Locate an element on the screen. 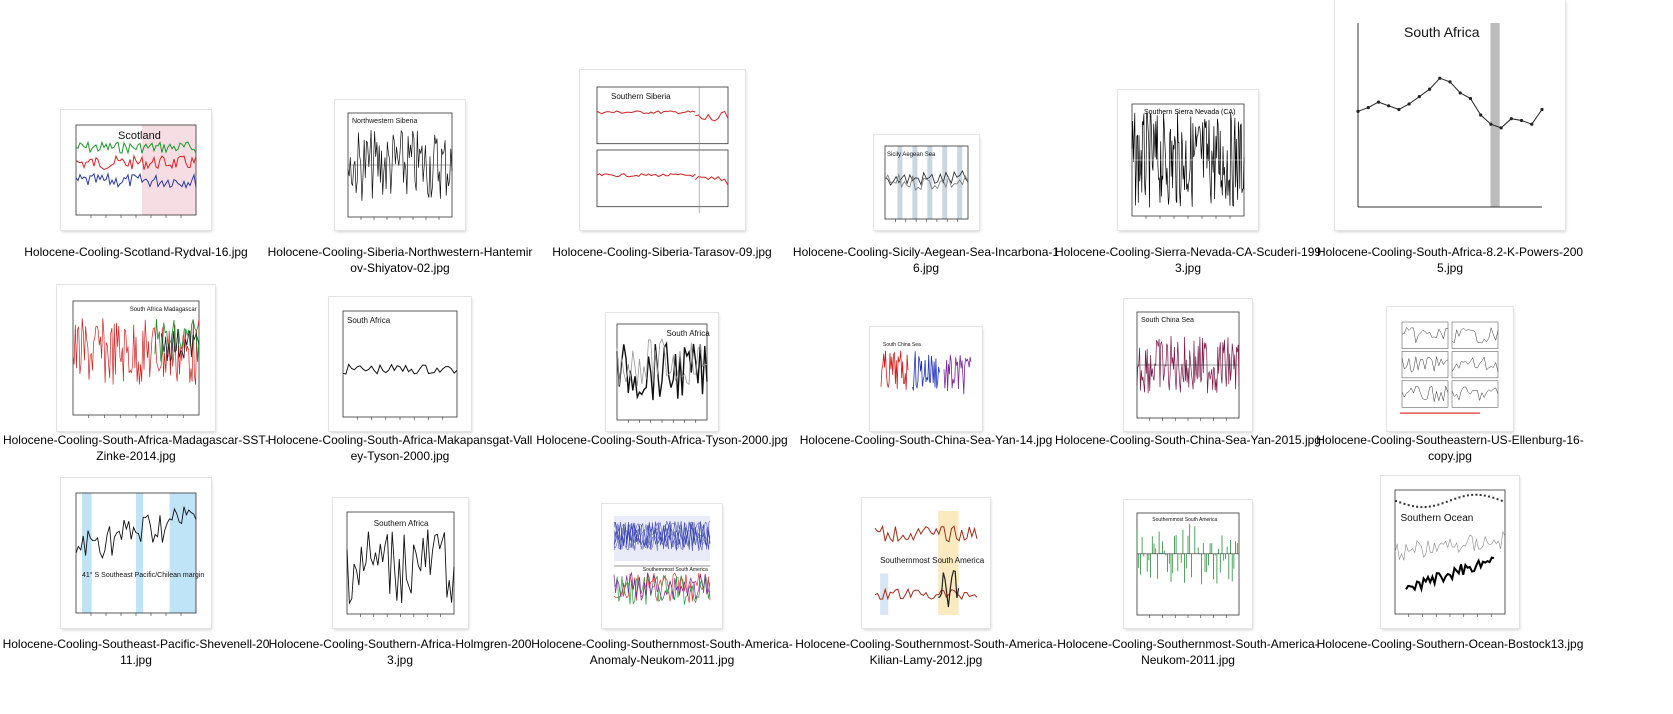 The image size is (1673, 714). thumbnail-frame: Sicily Aegean Sea is located at coordinates (926, 182).